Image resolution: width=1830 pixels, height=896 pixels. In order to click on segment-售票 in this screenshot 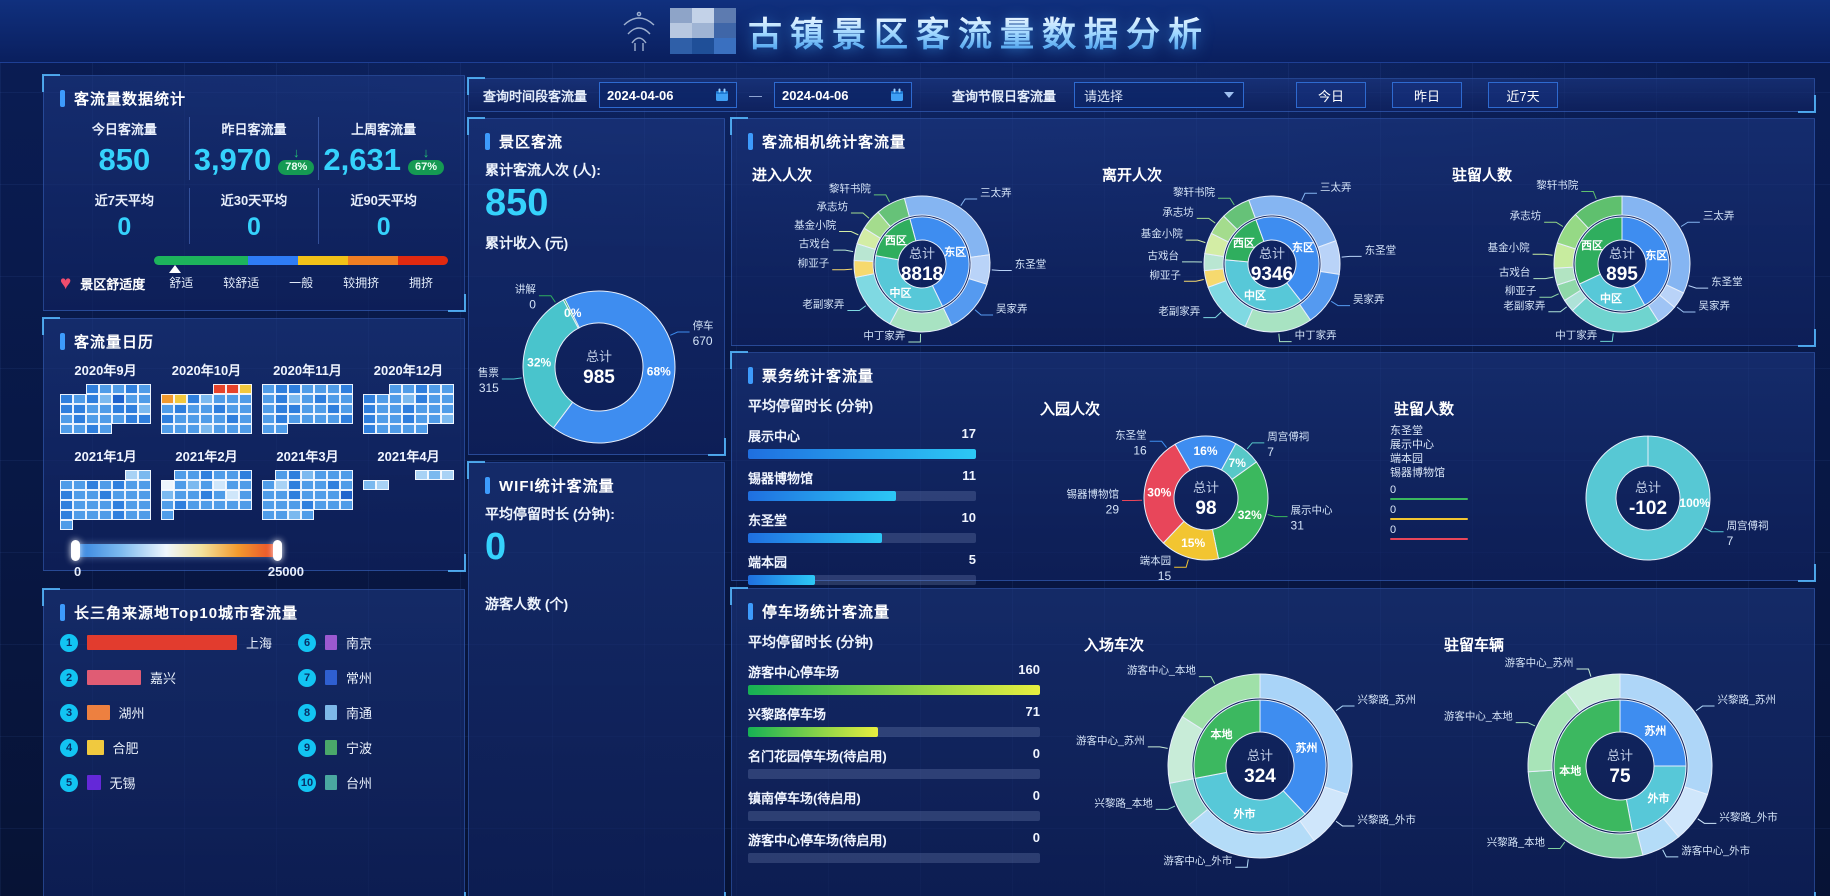, I will do `click(551, 363)`.